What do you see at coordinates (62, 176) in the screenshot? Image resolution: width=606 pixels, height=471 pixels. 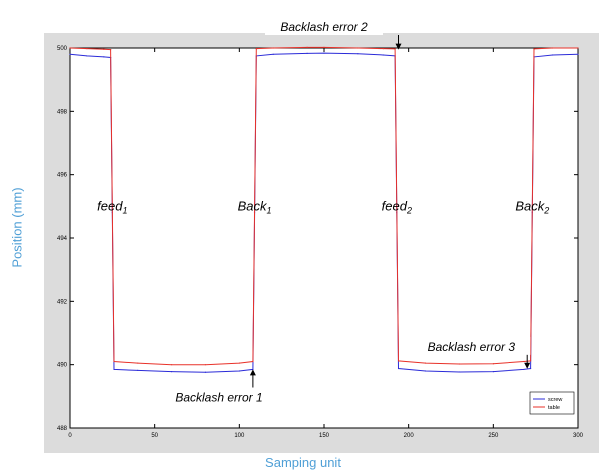 I see `y-tick-label: 496` at bounding box center [62, 176].